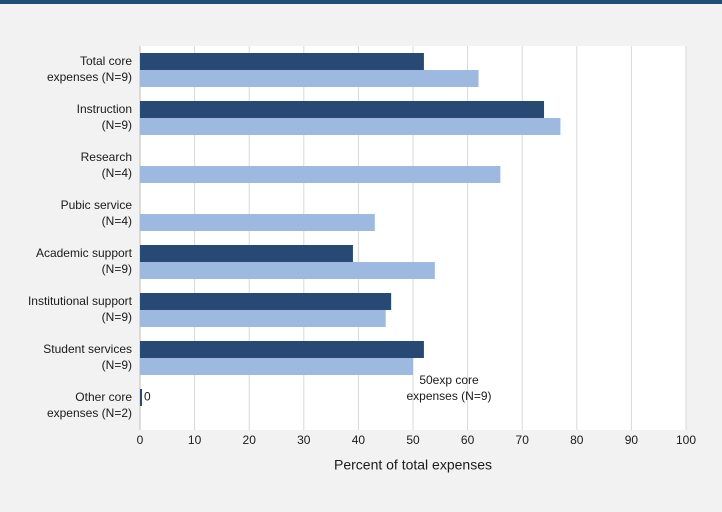 The image size is (722, 512). What do you see at coordinates (140, 440) in the screenshot?
I see `x-tick-label: 0` at bounding box center [140, 440].